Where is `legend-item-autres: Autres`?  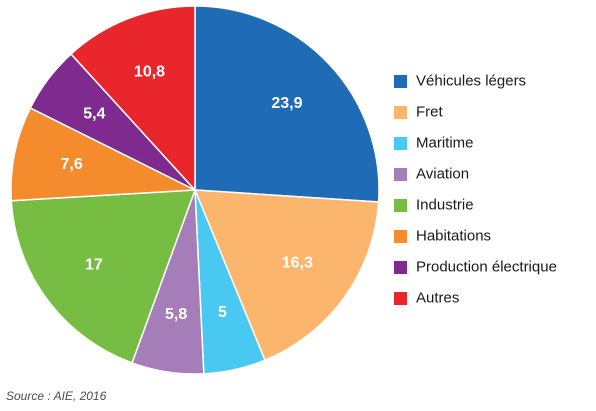 legend-item-autres: Autres is located at coordinates (426, 297).